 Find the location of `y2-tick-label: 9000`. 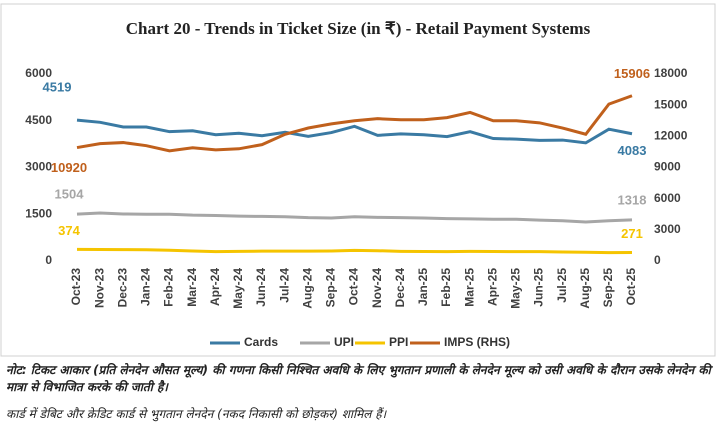

y2-tick-label: 9000 is located at coordinates (667, 167).